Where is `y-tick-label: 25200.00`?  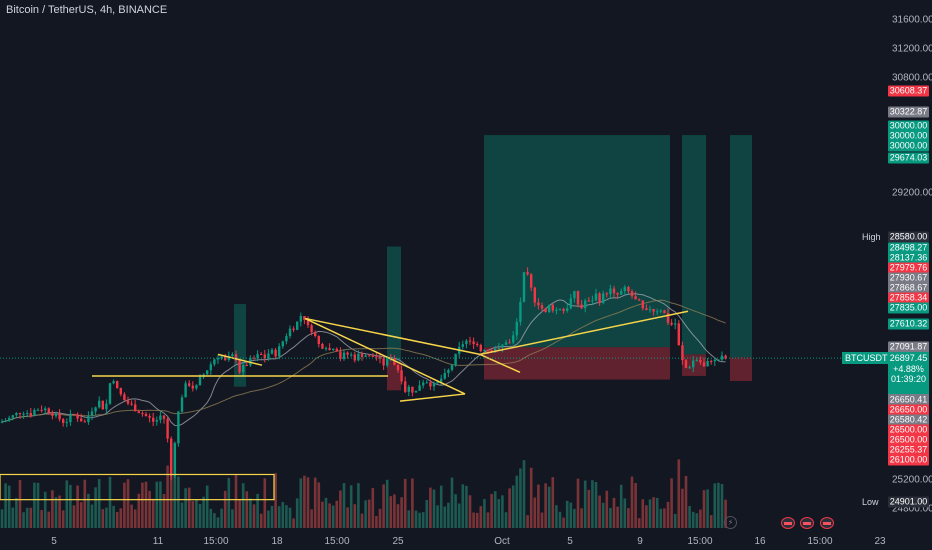
y-tick-label: 25200.00 is located at coordinates (912, 480).